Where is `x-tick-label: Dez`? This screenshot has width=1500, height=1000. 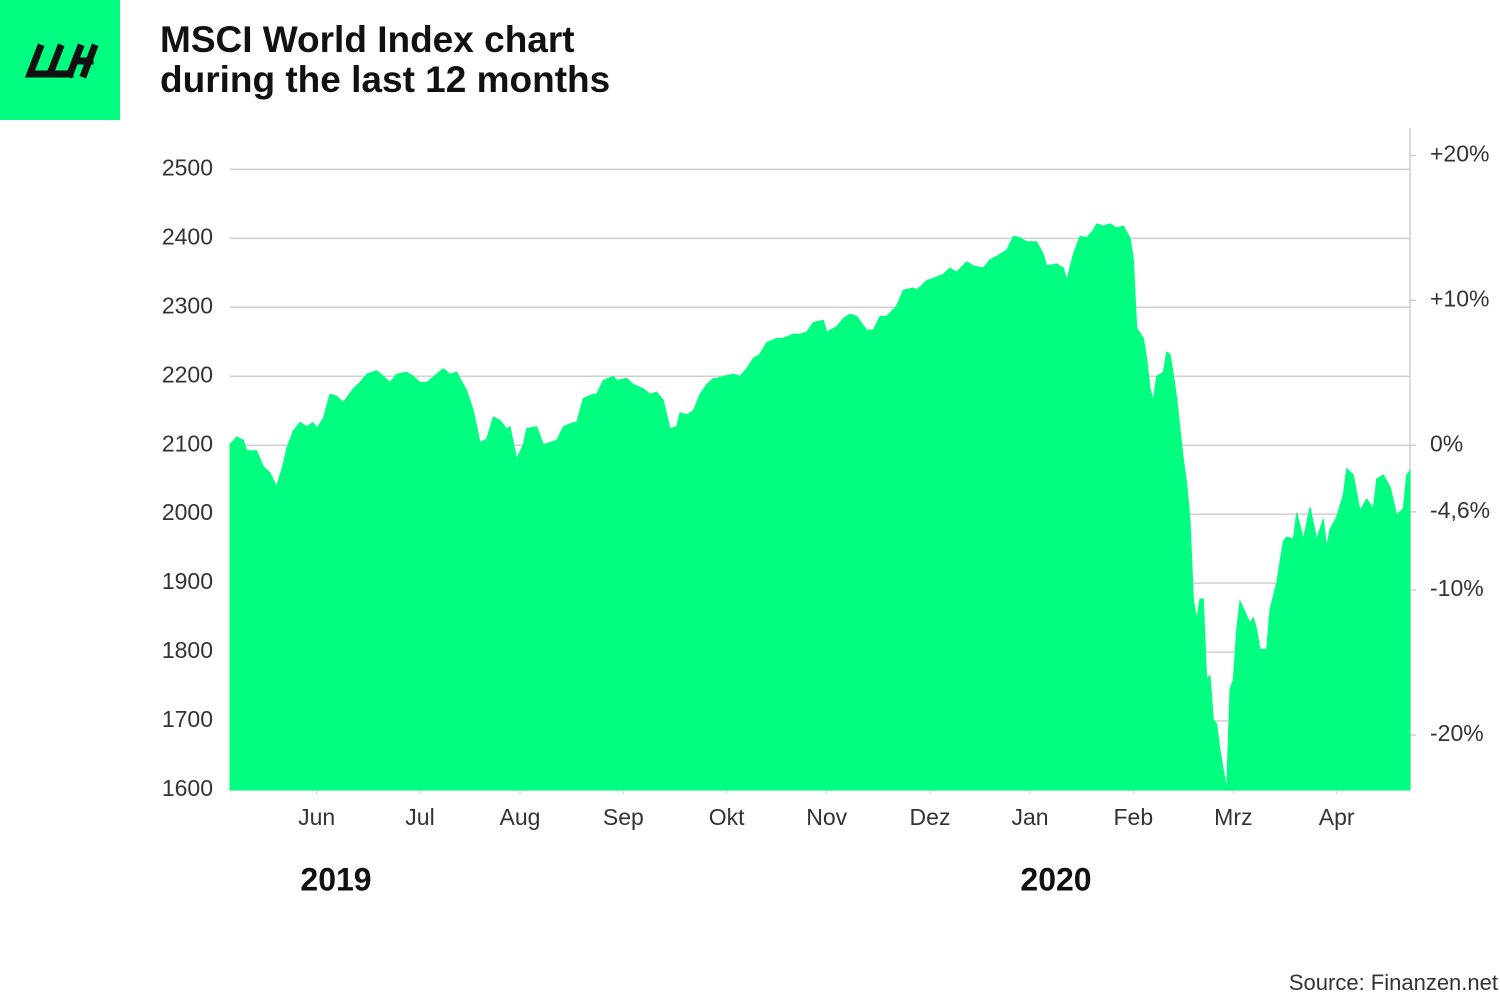 x-tick-label: Dez is located at coordinates (930, 817).